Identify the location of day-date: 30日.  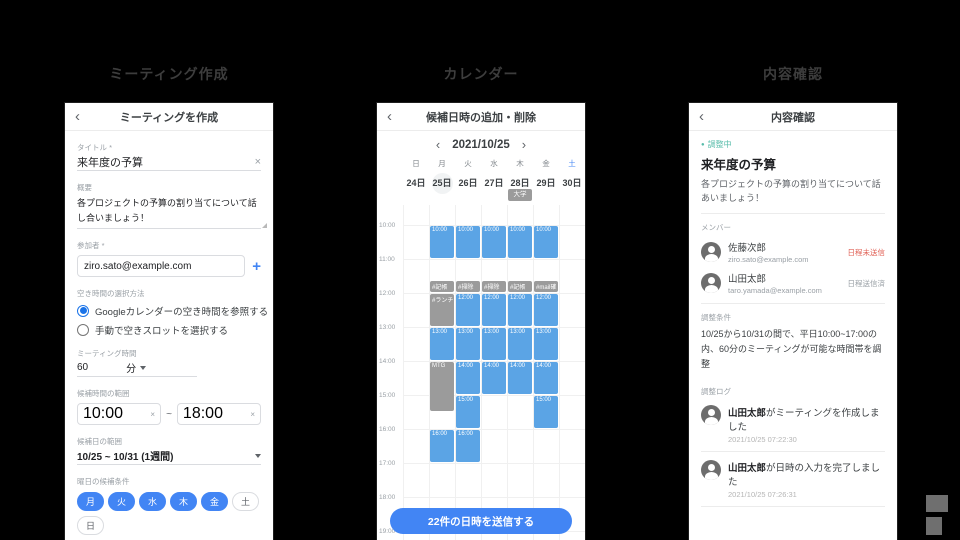
(572, 183).